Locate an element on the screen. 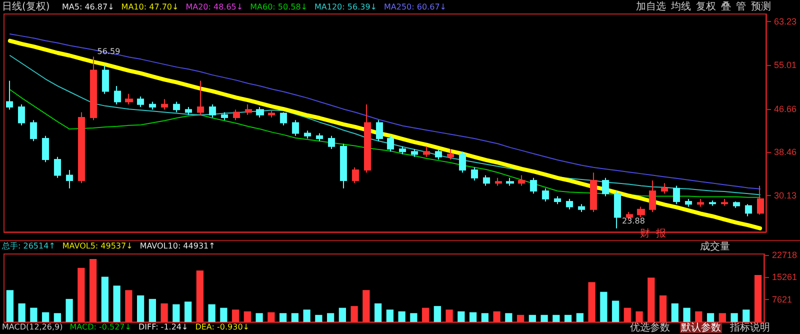  text: 预测 is located at coordinates (761, 6).